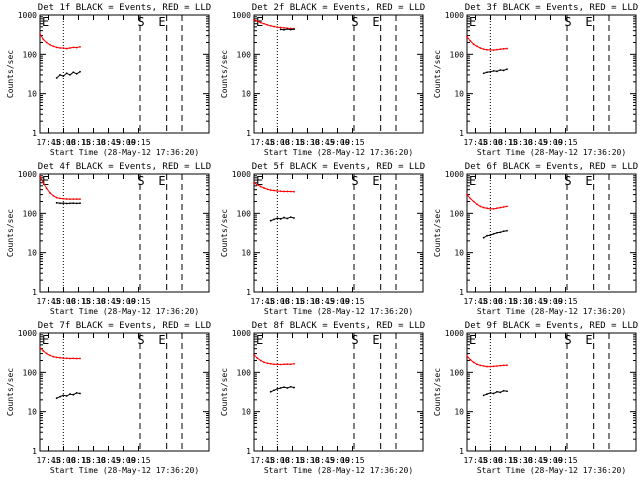 The image size is (640, 480). I want to click on panel-title: Det 9f BLACK = Events, RED = LLD, so click(551, 326).